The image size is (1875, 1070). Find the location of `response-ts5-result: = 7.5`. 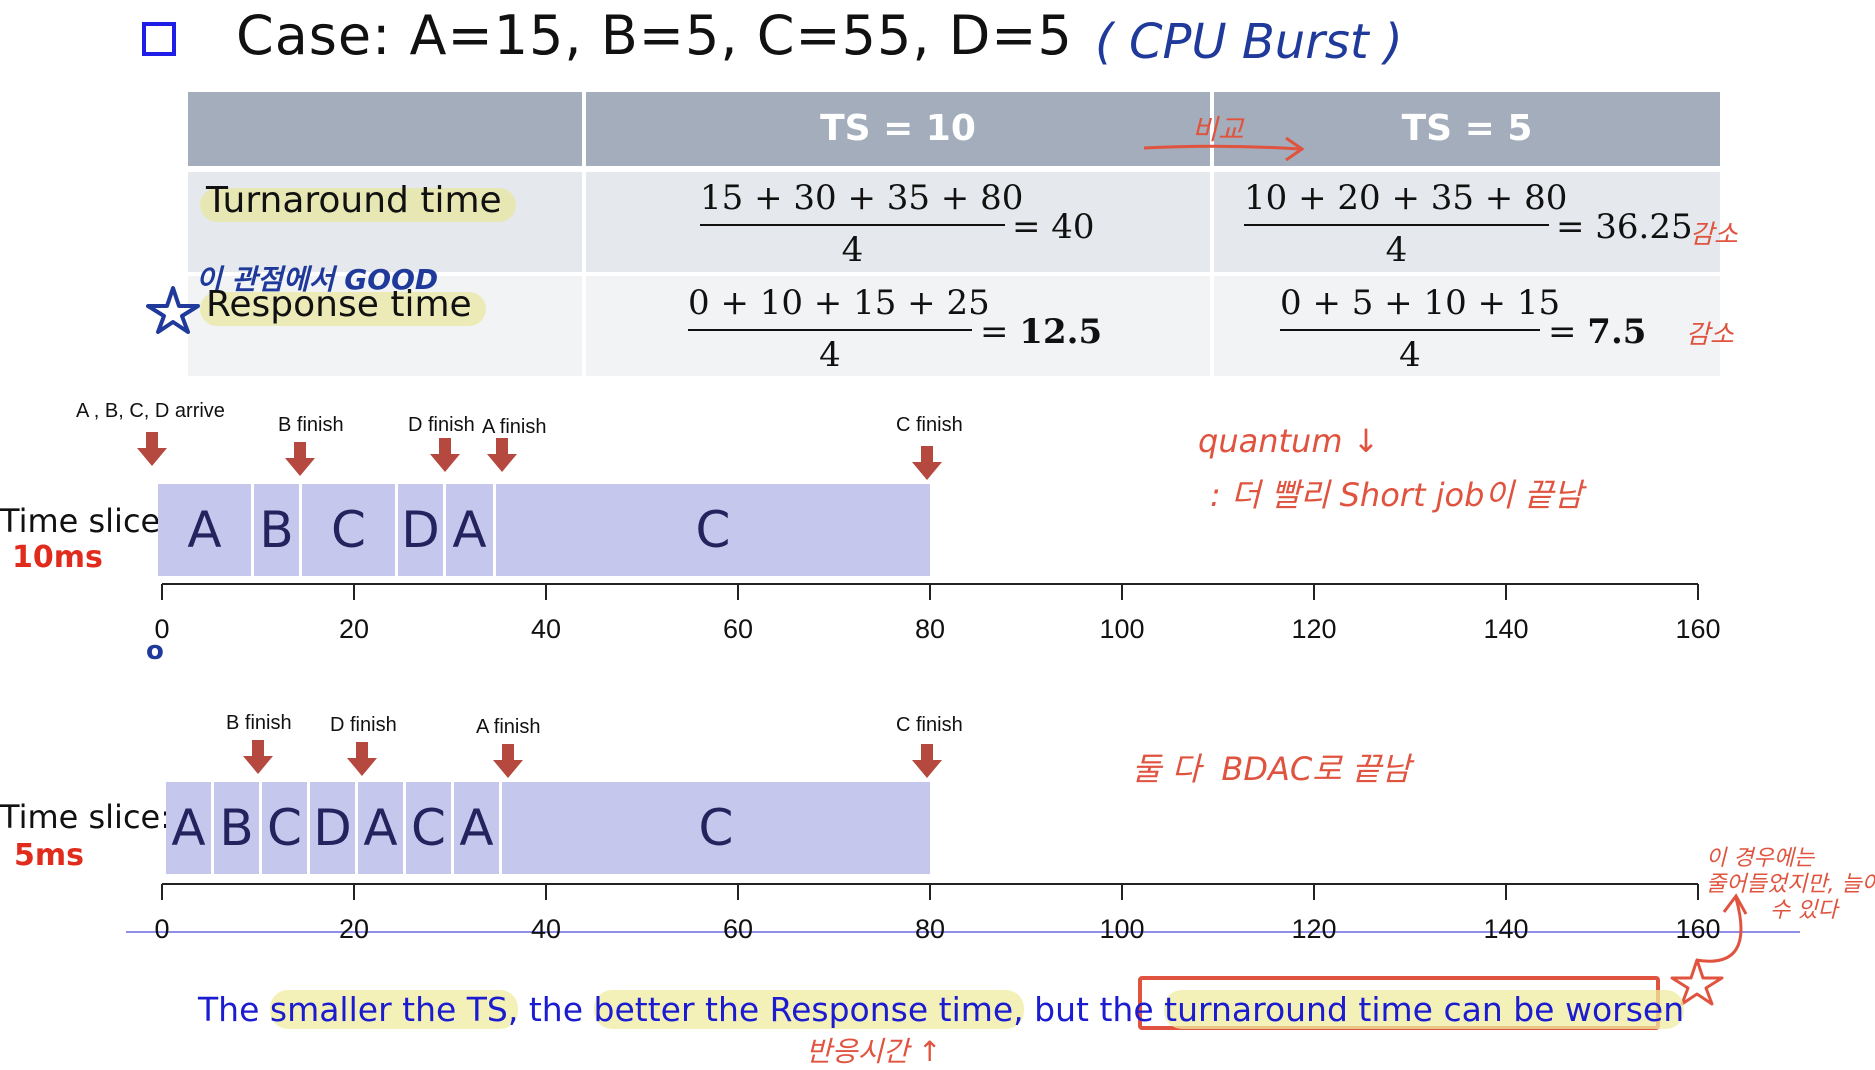

response-ts5-result: = 7.5 is located at coordinates (1597, 332).